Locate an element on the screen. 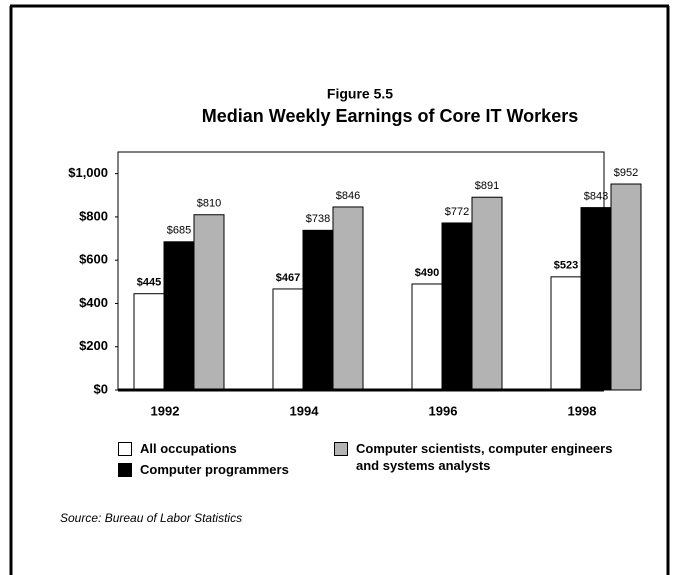  value-label: $846 is located at coordinates (348, 196).